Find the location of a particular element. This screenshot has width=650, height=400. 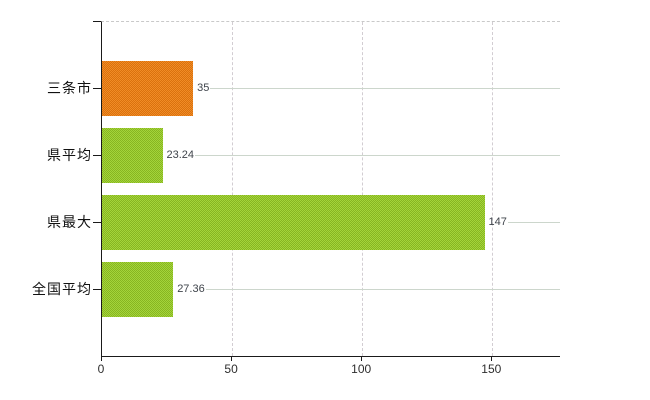

x-tick-label: 100 is located at coordinates (361, 369).